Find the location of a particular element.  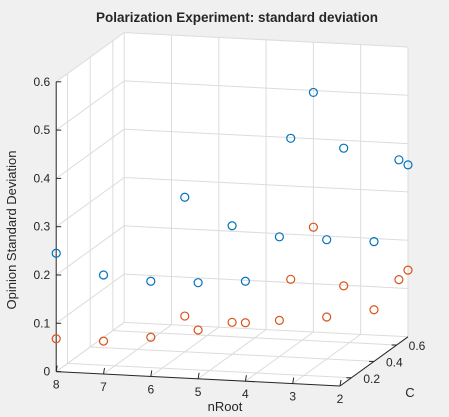

y-tick-label: 0.4 is located at coordinates (394, 362).